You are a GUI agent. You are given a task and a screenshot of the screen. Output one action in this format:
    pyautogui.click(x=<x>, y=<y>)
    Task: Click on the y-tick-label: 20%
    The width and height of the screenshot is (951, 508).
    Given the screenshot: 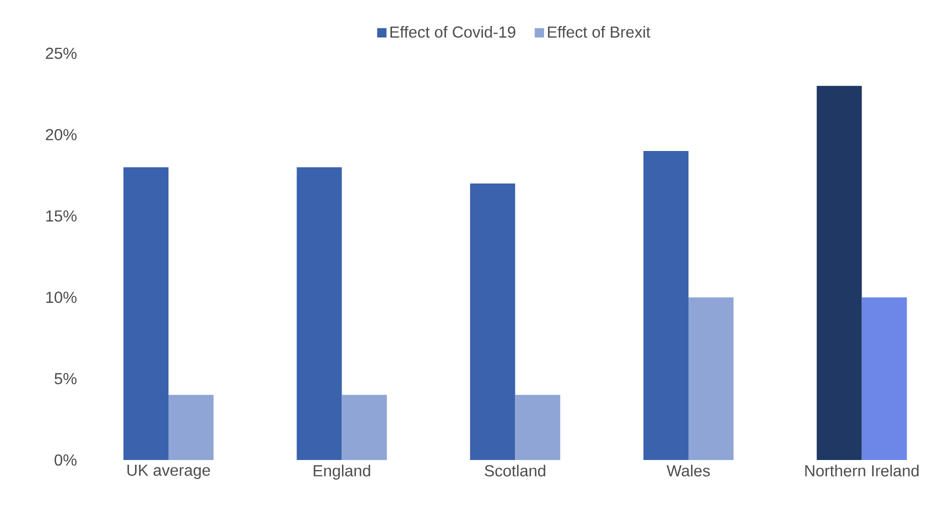 What is the action you would take?
    pyautogui.click(x=61, y=134)
    